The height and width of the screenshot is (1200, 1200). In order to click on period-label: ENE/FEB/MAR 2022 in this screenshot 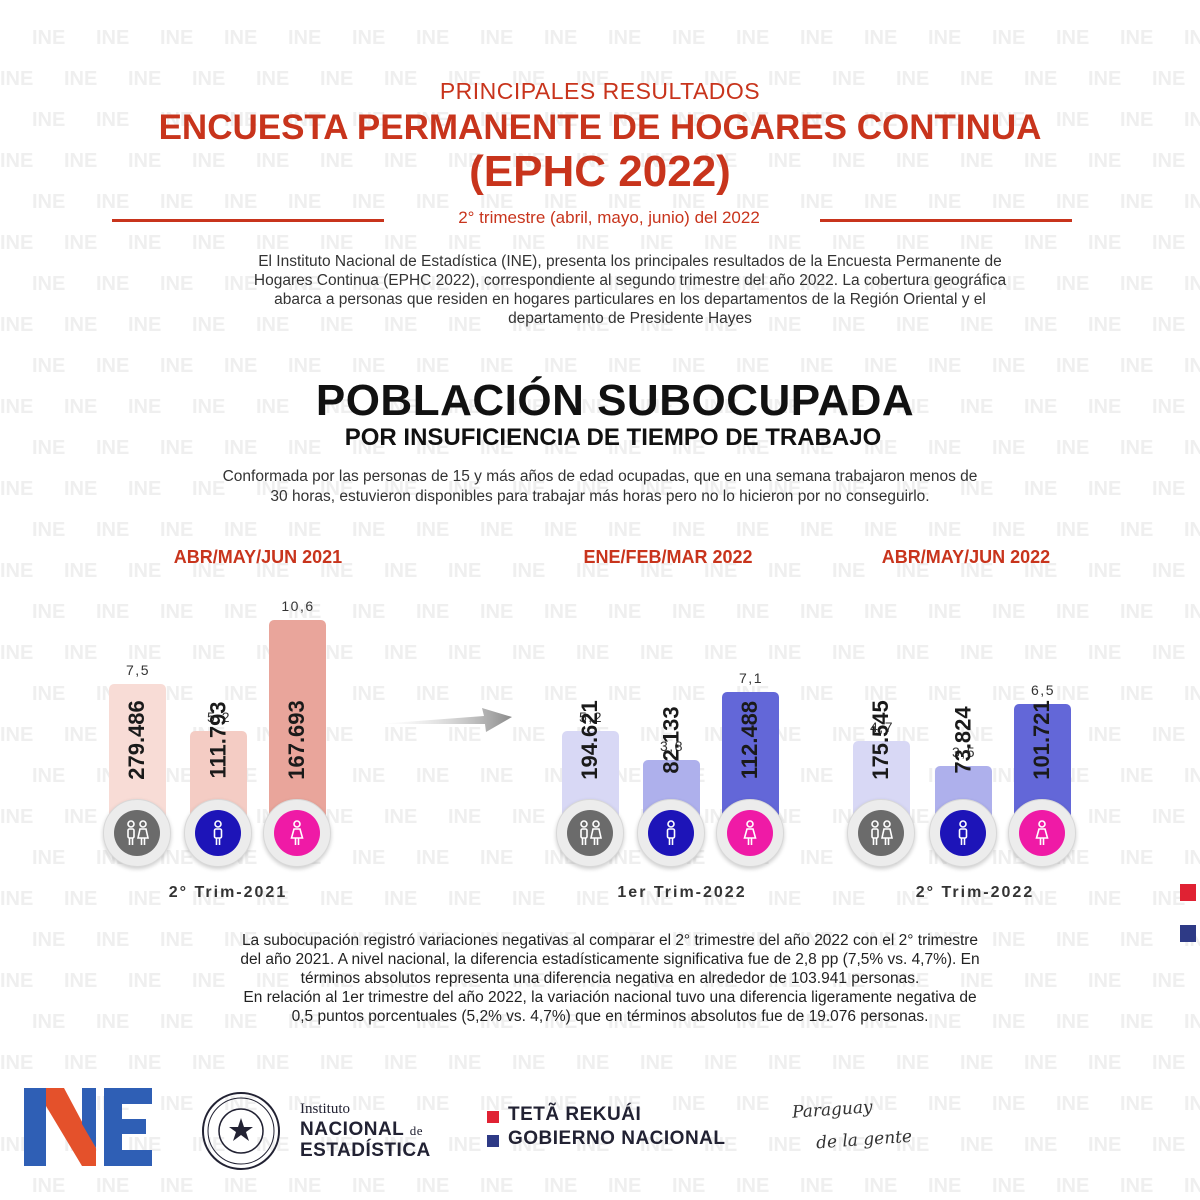, I will do `click(668, 557)`.